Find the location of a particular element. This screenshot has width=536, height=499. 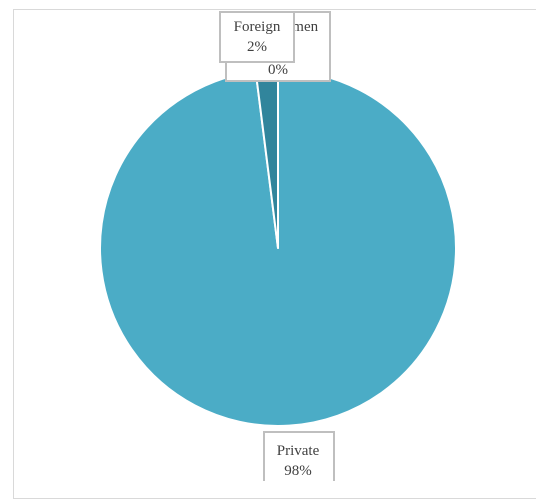

data-label-foreign: Foreign 2% is located at coordinates (257, 37).